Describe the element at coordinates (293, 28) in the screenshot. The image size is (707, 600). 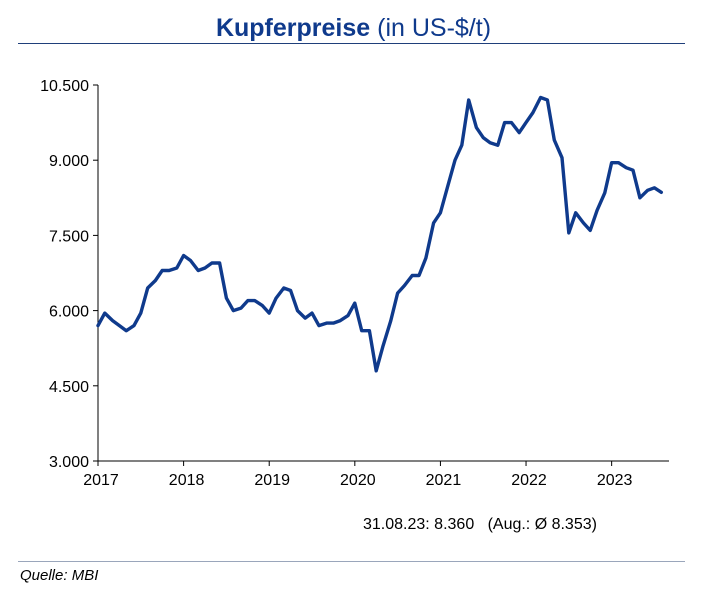
I see `chart-title-main: Kupferpreise` at that location.